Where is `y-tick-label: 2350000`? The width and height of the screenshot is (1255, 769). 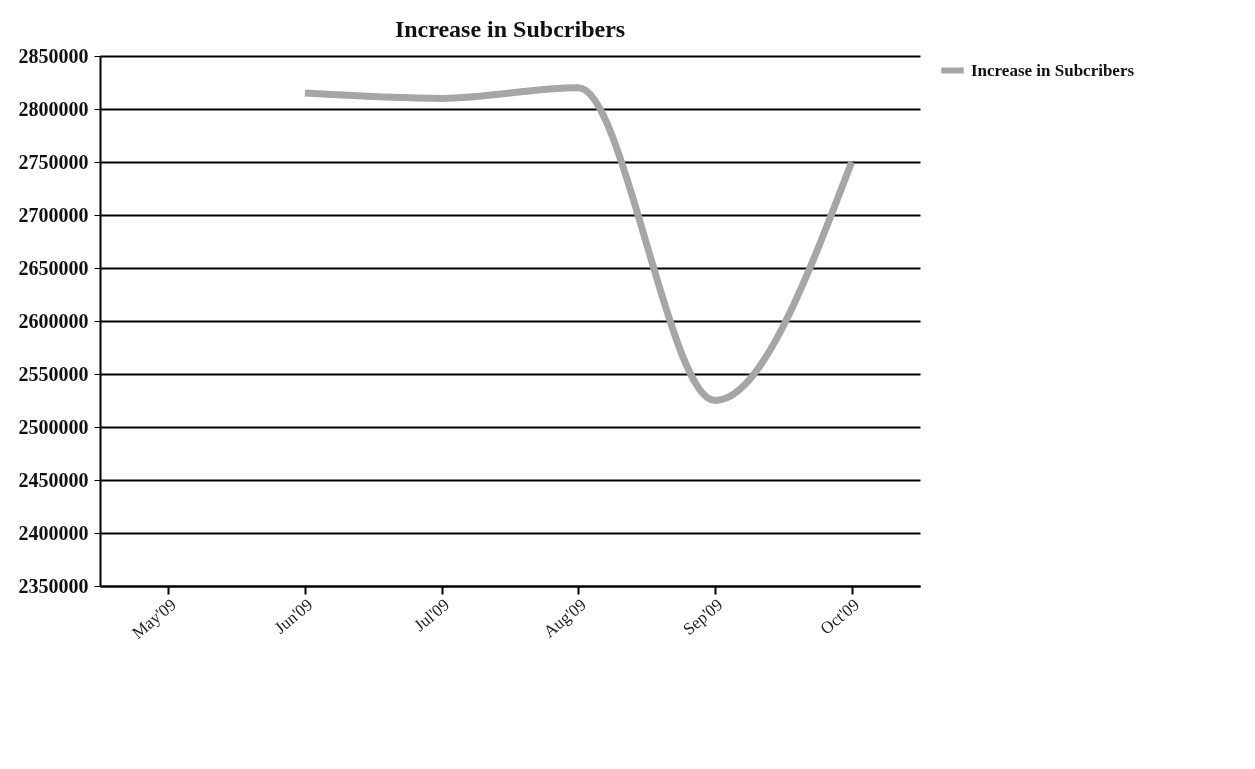 y-tick-label: 2350000 is located at coordinates (53, 585).